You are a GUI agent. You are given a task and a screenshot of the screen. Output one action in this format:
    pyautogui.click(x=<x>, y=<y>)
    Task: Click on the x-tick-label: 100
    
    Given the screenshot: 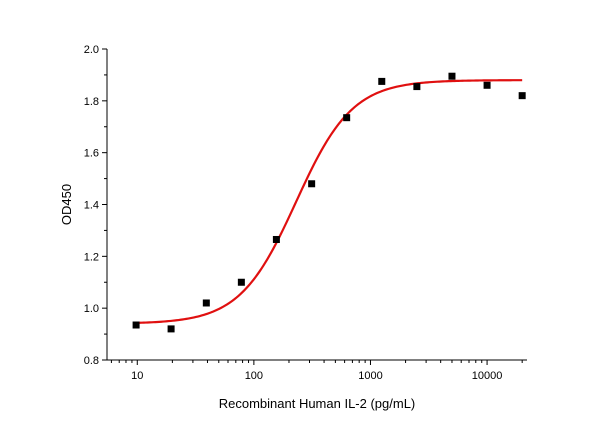 What is the action you would take?
    pyautogui.click(x=254, y=376)
    